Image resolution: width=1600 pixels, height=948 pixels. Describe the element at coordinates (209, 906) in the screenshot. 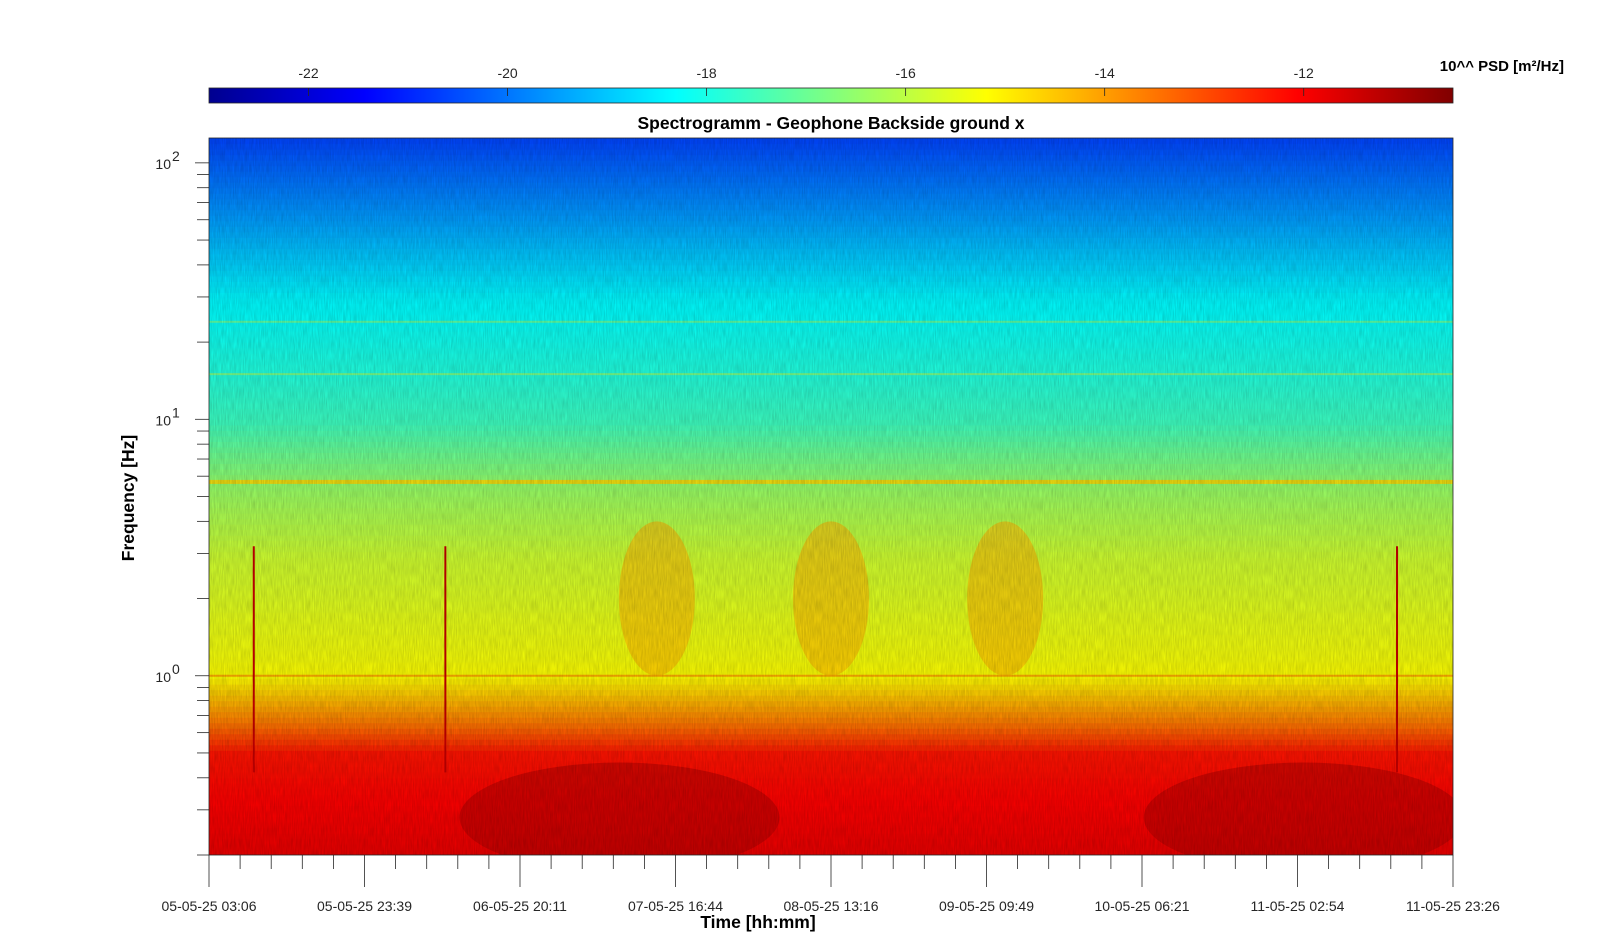

I see `x-tick-label: 05-05-25 03:06` at that location.